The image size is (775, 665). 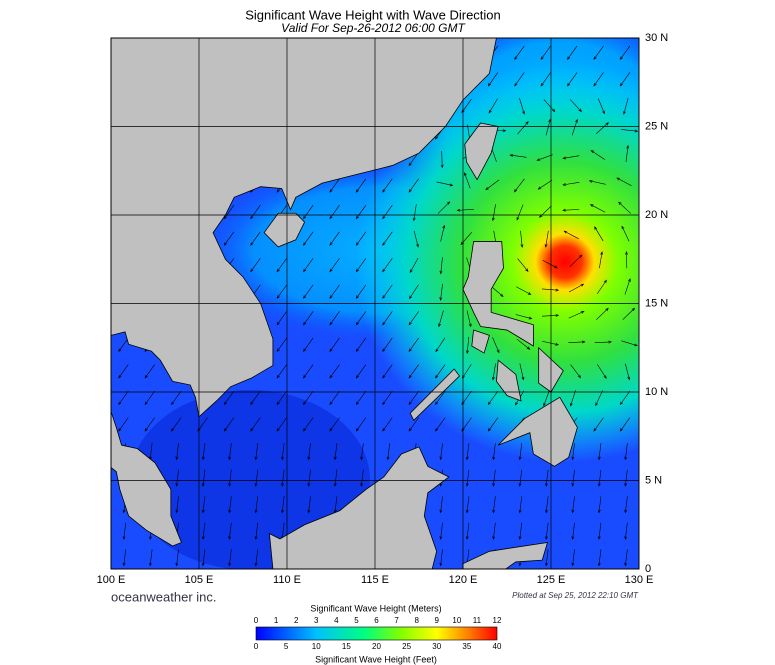 I want to click on meters-tick-label: 5, so click(x=356, y=620).